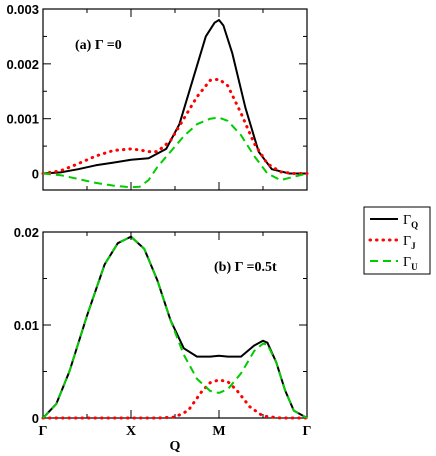  I want to click on series-line-ΓU, so click(175, 152).